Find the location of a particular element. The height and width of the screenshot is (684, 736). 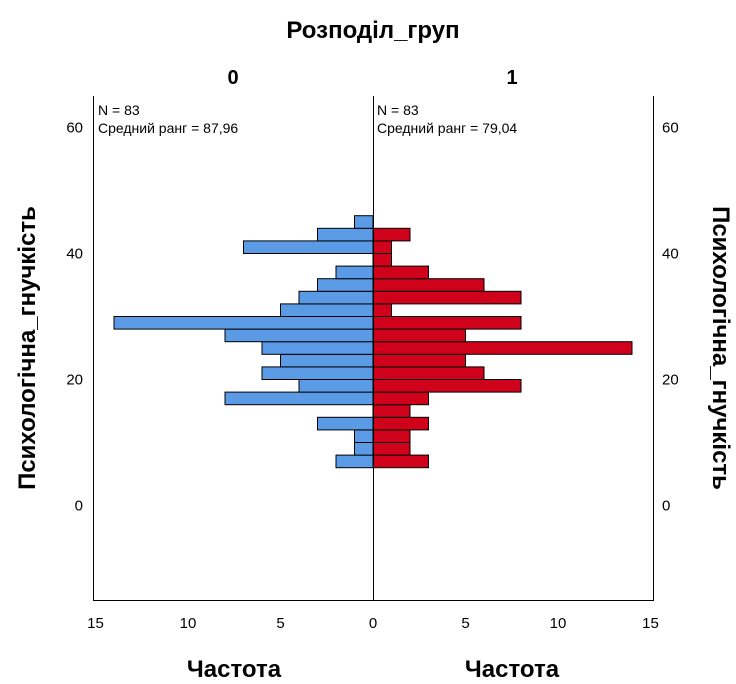

y-ticks-right: 0 20 40 60 is located at coordinates (670, 317).